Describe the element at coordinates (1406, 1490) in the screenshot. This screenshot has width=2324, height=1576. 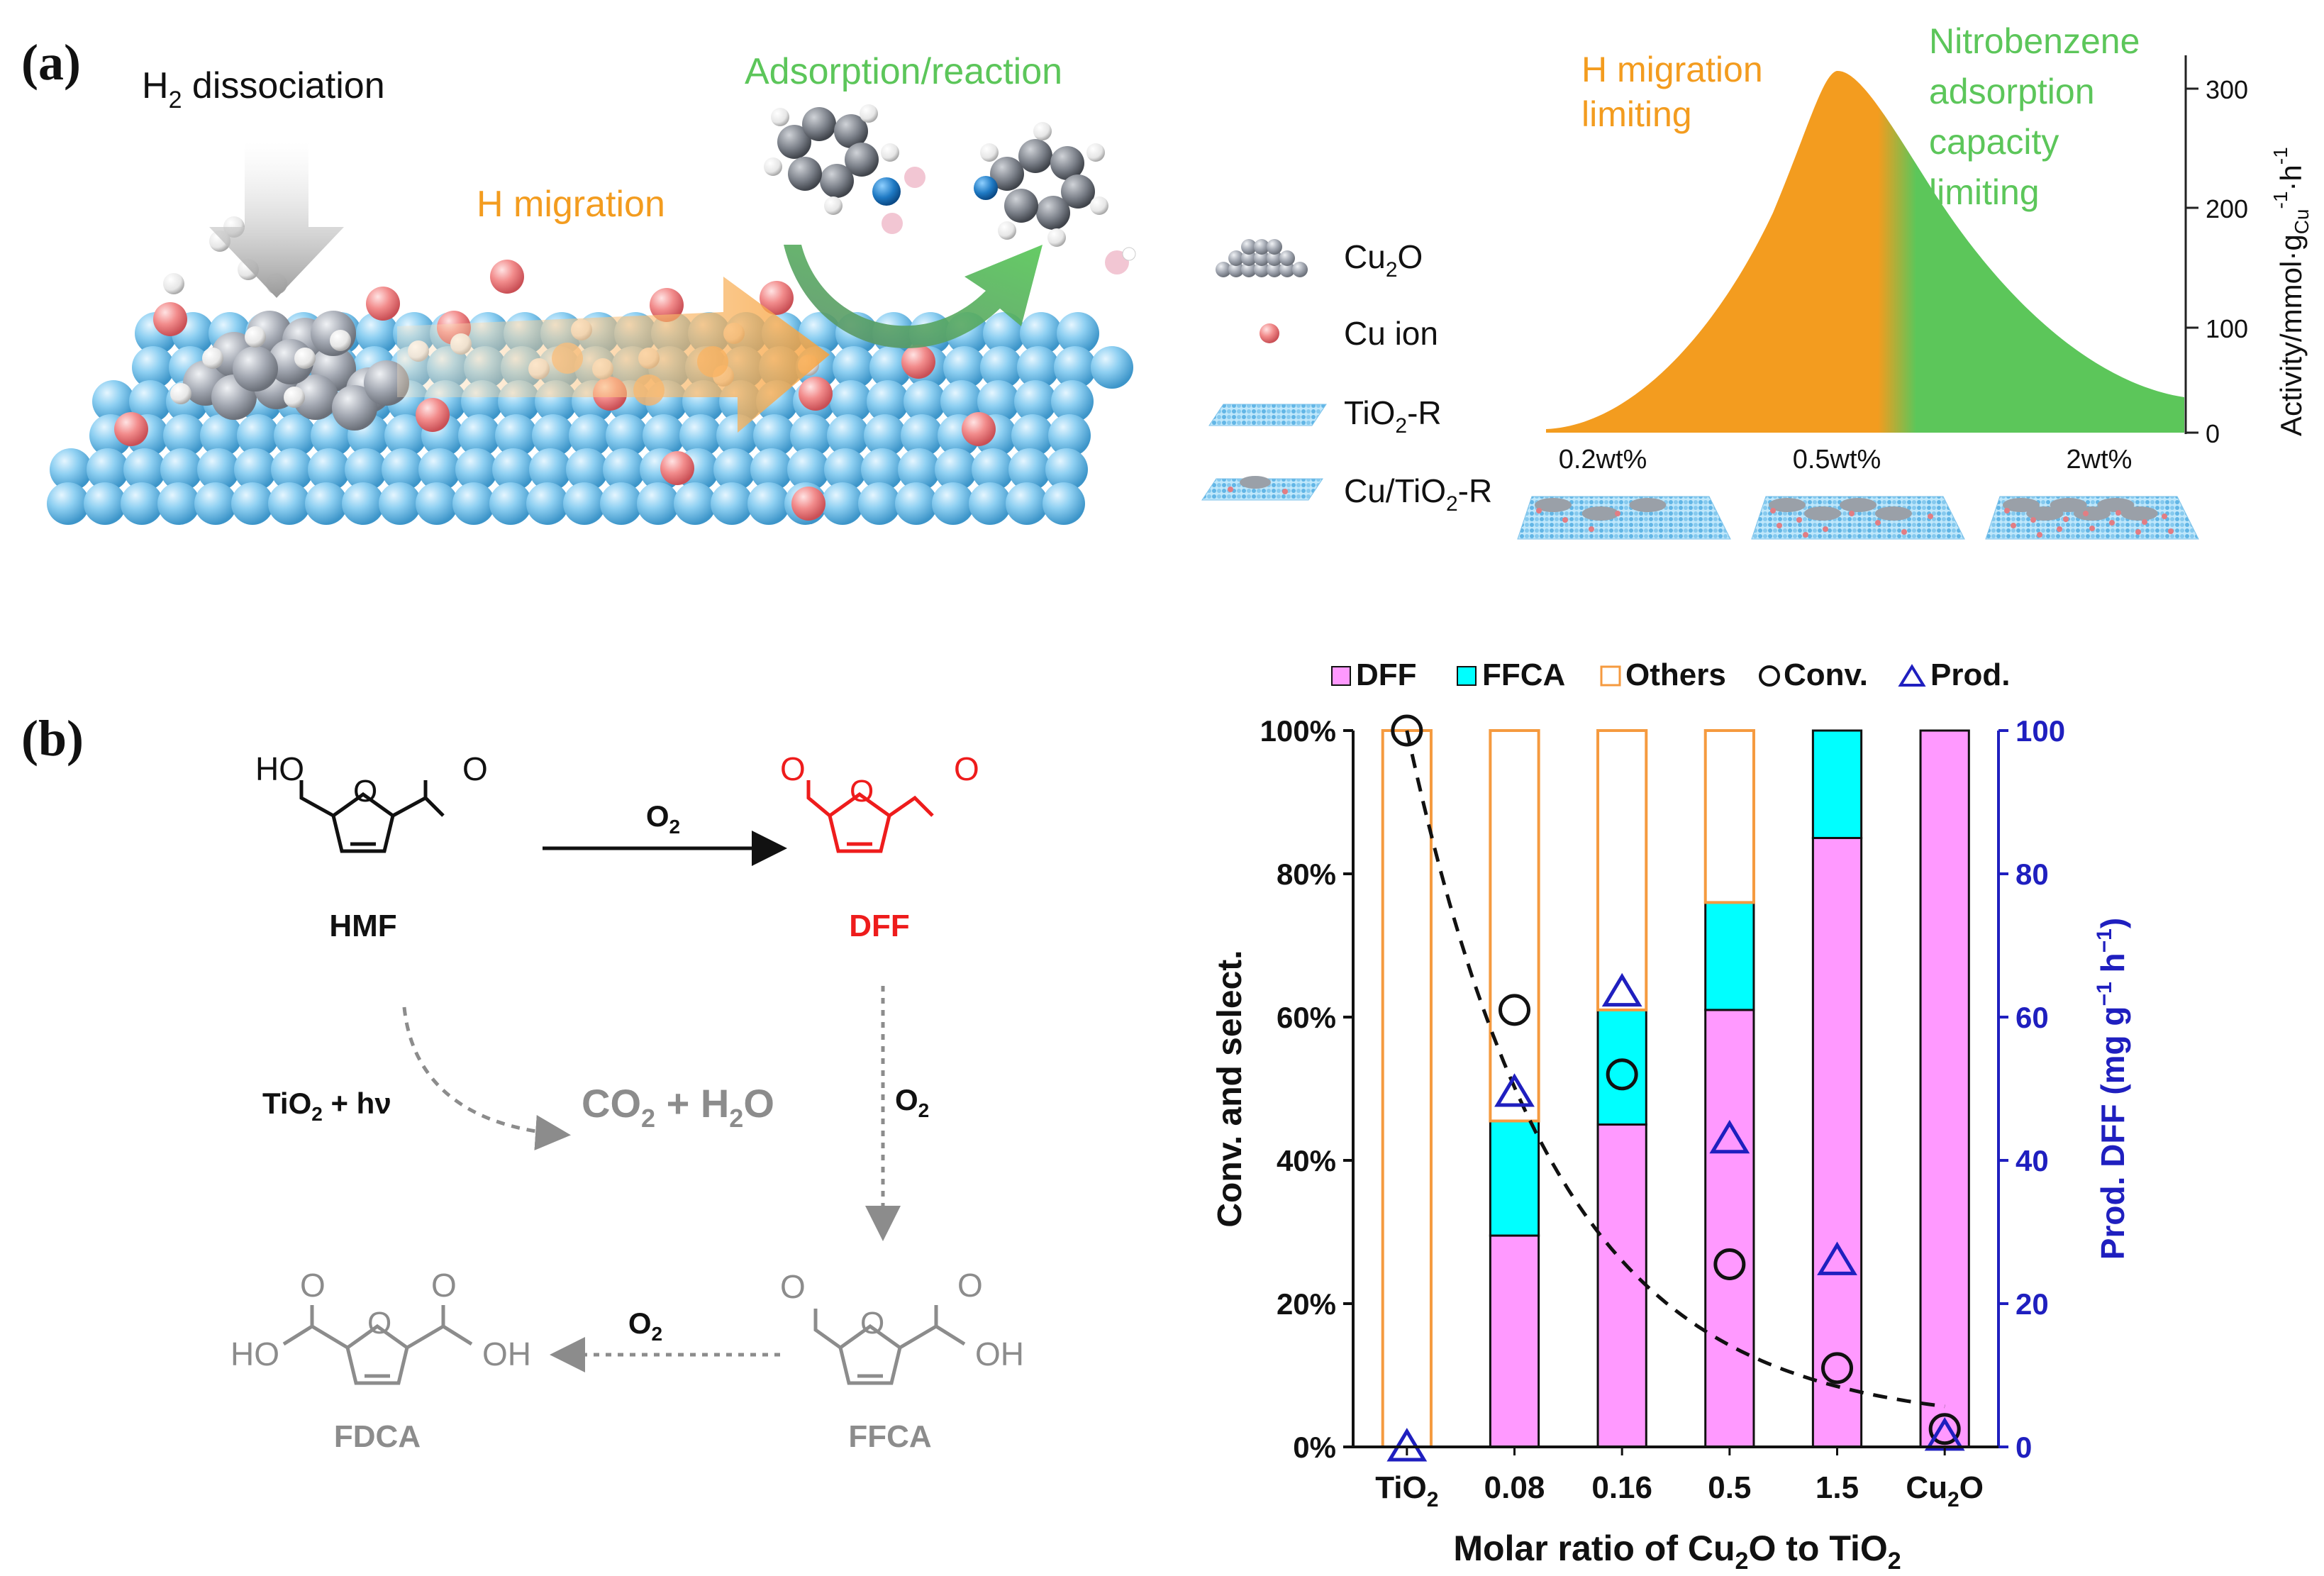
I see `x-tick-label-0: TiO2` at that location.